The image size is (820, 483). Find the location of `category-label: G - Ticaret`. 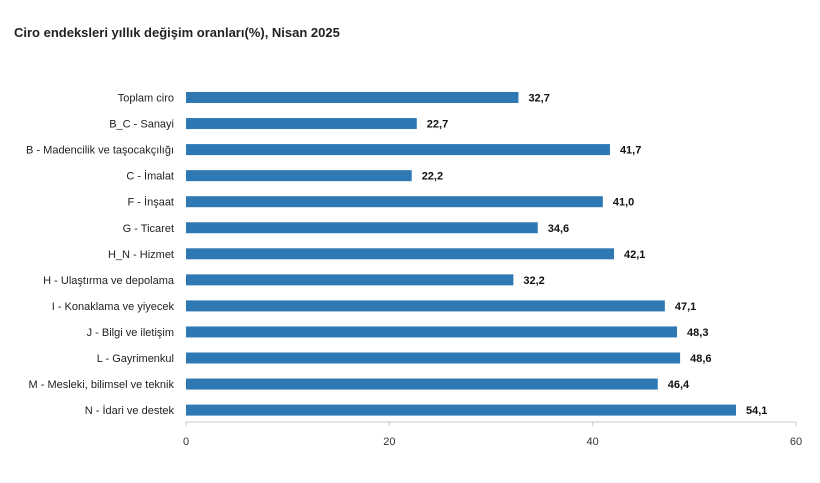

category-label: G - Ticaret is located at coordinates (148, 229).